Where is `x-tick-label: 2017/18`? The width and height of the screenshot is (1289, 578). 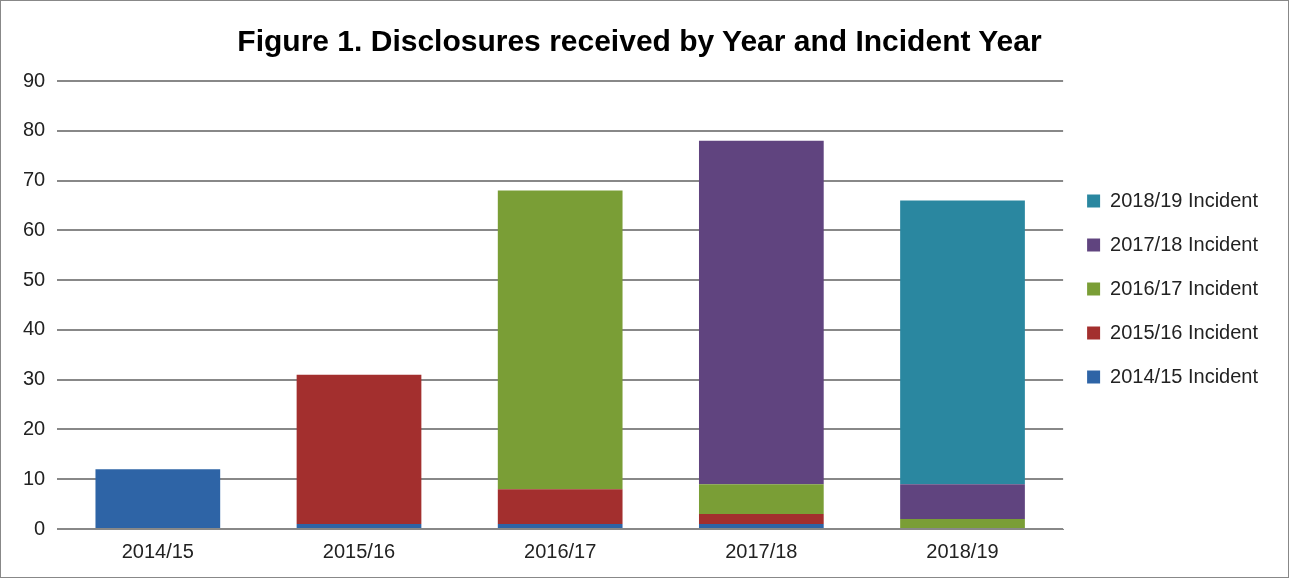 x-tick-label: 2017/18 is located at coordinates (761, 550).